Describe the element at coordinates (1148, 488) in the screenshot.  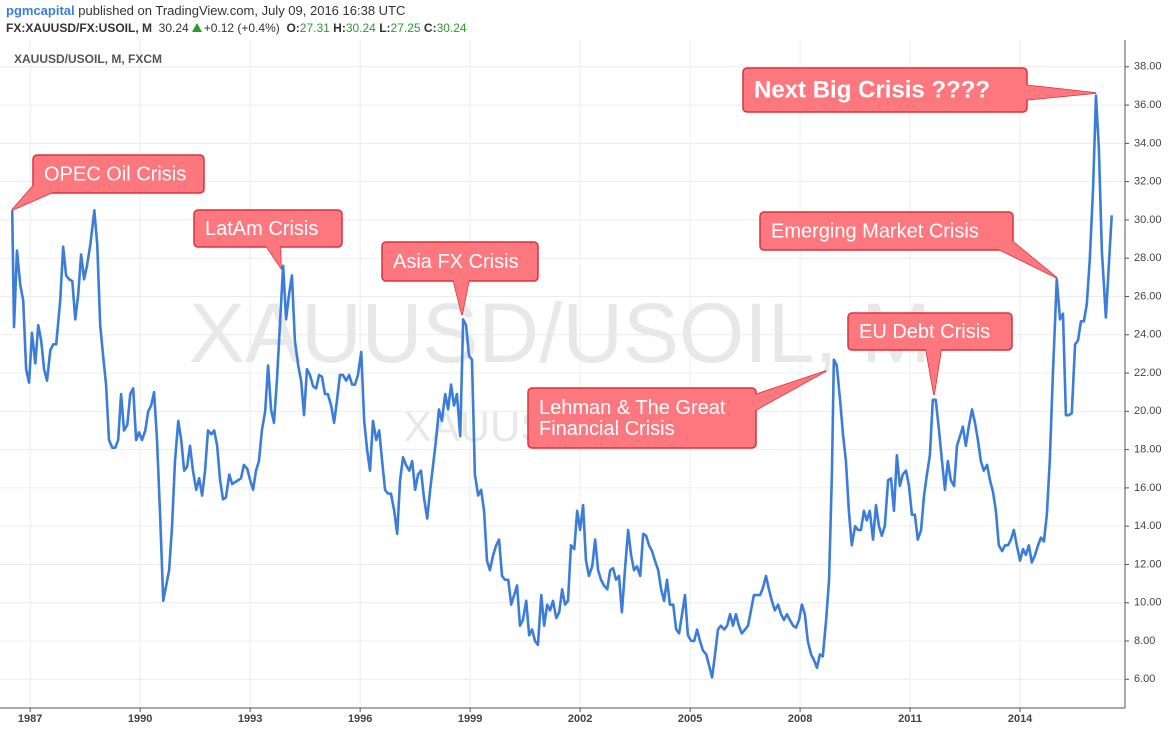
I see `y-tick-label: 16.00` at that location.